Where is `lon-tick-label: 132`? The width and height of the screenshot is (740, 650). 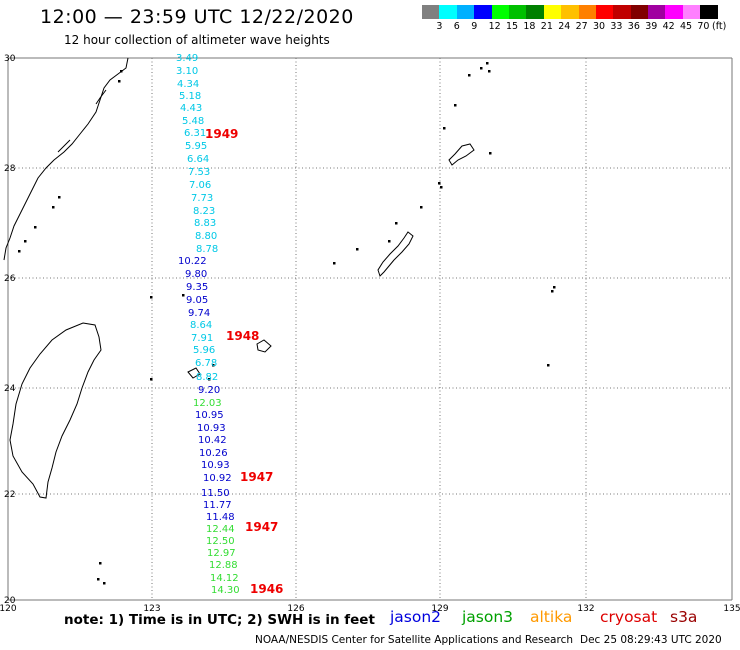 lon-tick-label: 132 is located at coordinates (585, 609).